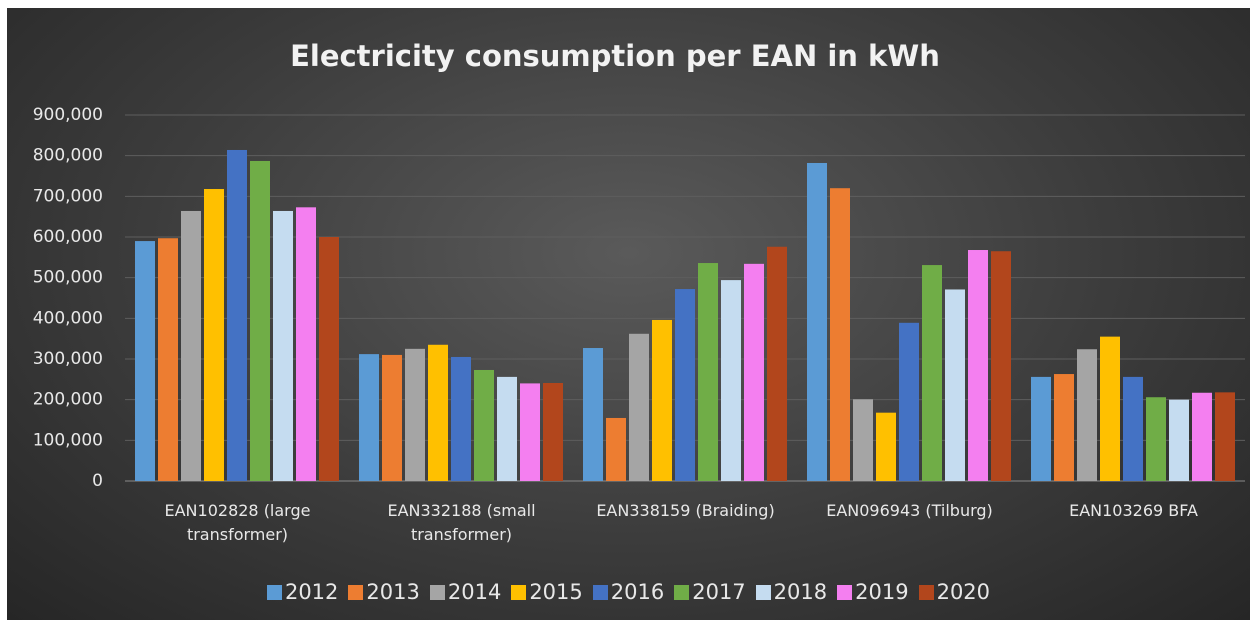 The height and width of the screenshot is (626, 1257). What do you see at coordinates (68, 115) in the screenshot?
I see `y-tick-label: 900,000` at bounding box center [68, 115].